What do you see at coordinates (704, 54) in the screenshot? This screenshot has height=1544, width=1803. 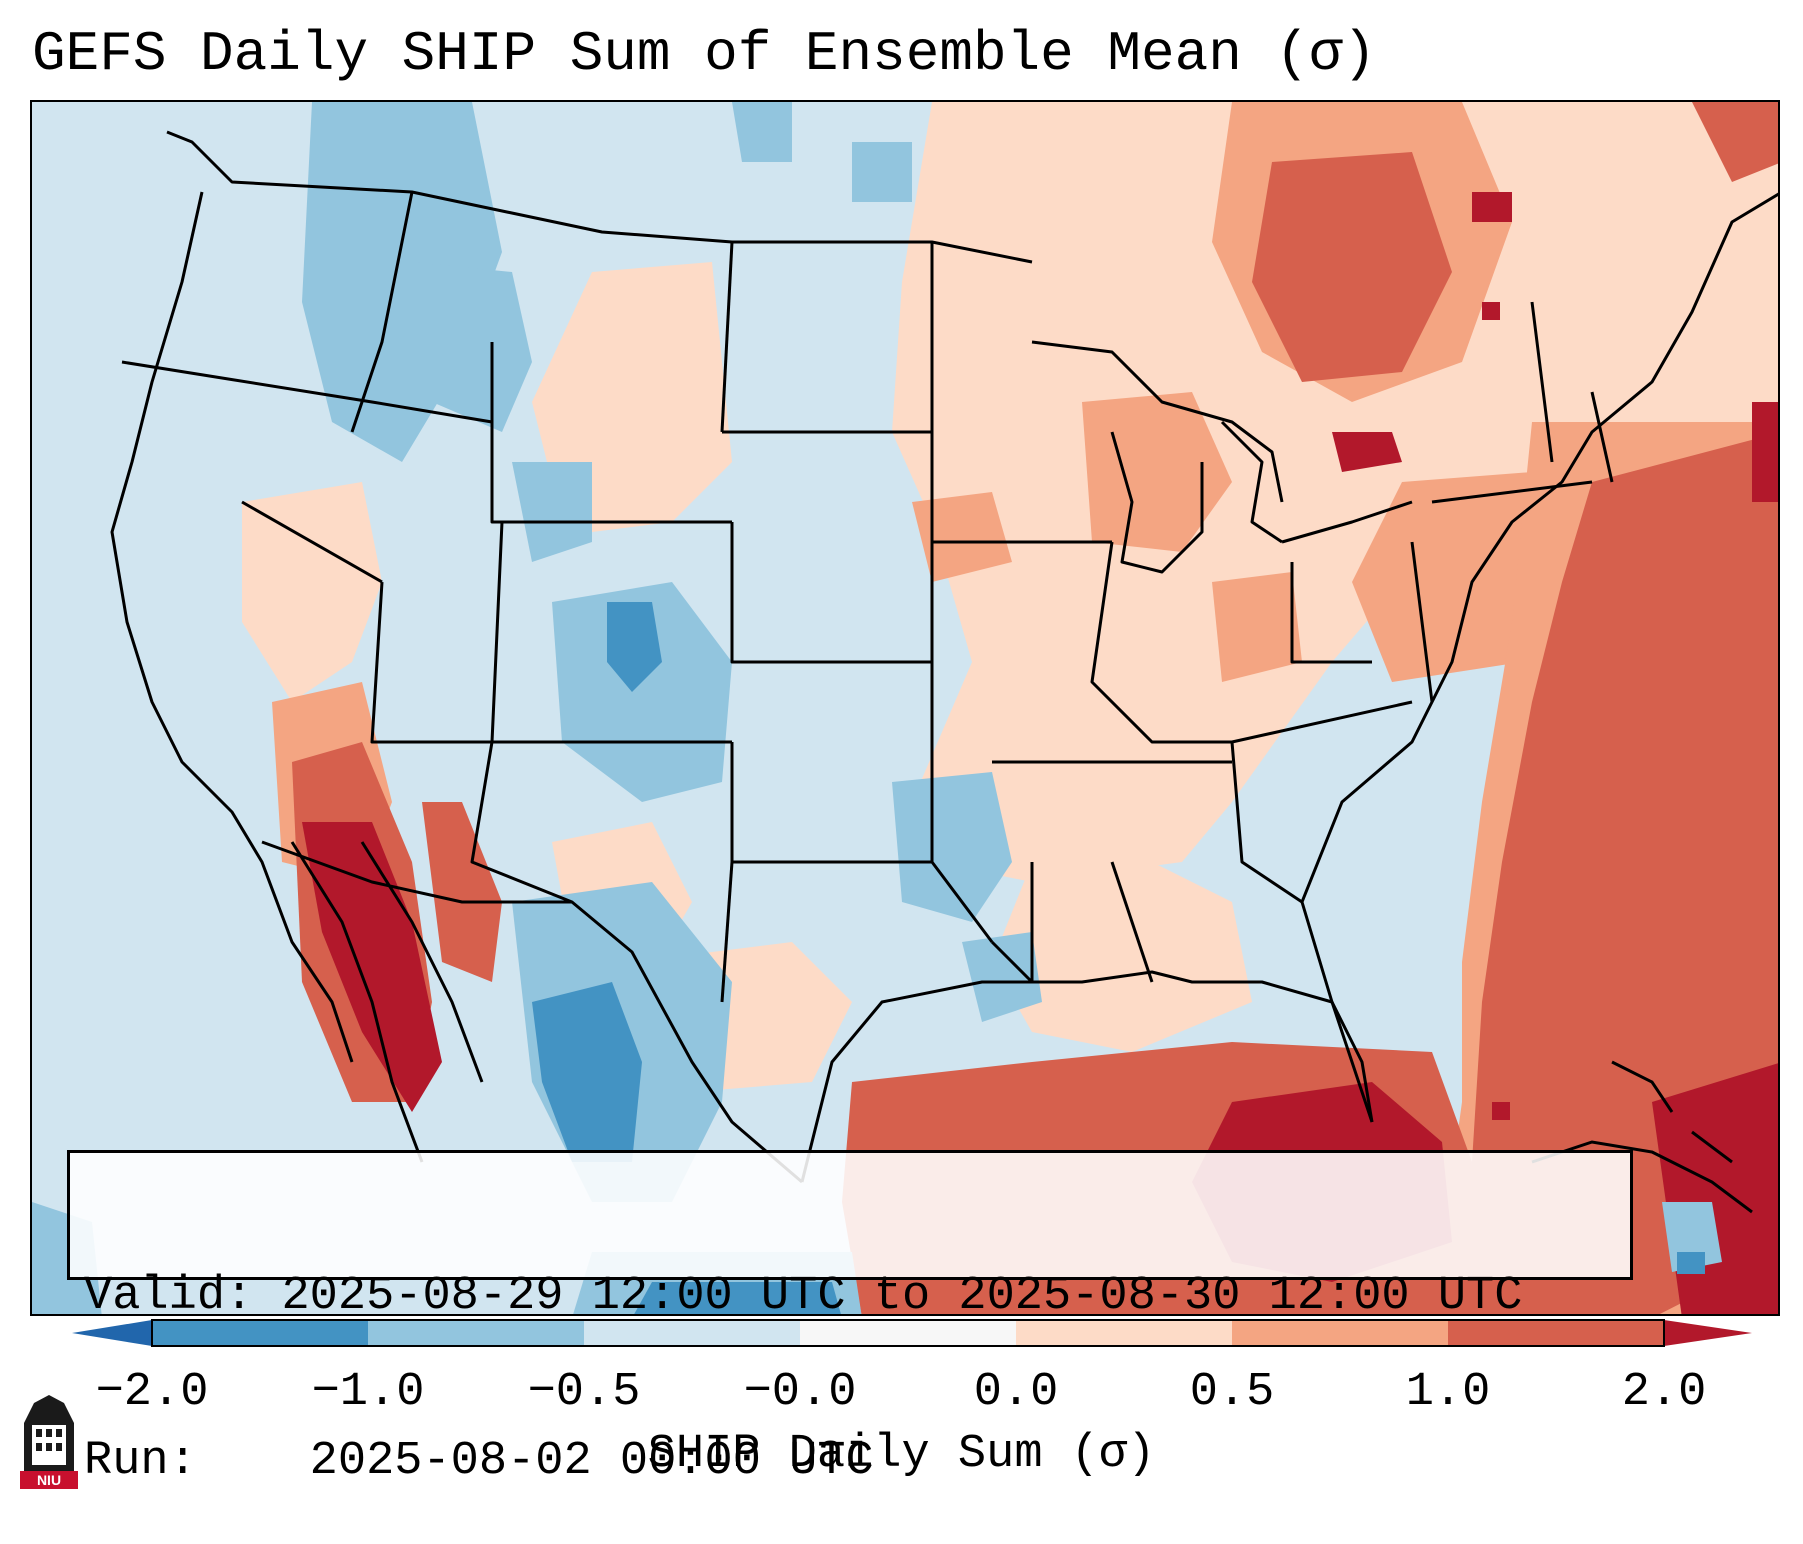 I see `chart-title: GEFS Daily SHIP Sum of Ensemble Mean (σ)` at bounding box center [704, 54].